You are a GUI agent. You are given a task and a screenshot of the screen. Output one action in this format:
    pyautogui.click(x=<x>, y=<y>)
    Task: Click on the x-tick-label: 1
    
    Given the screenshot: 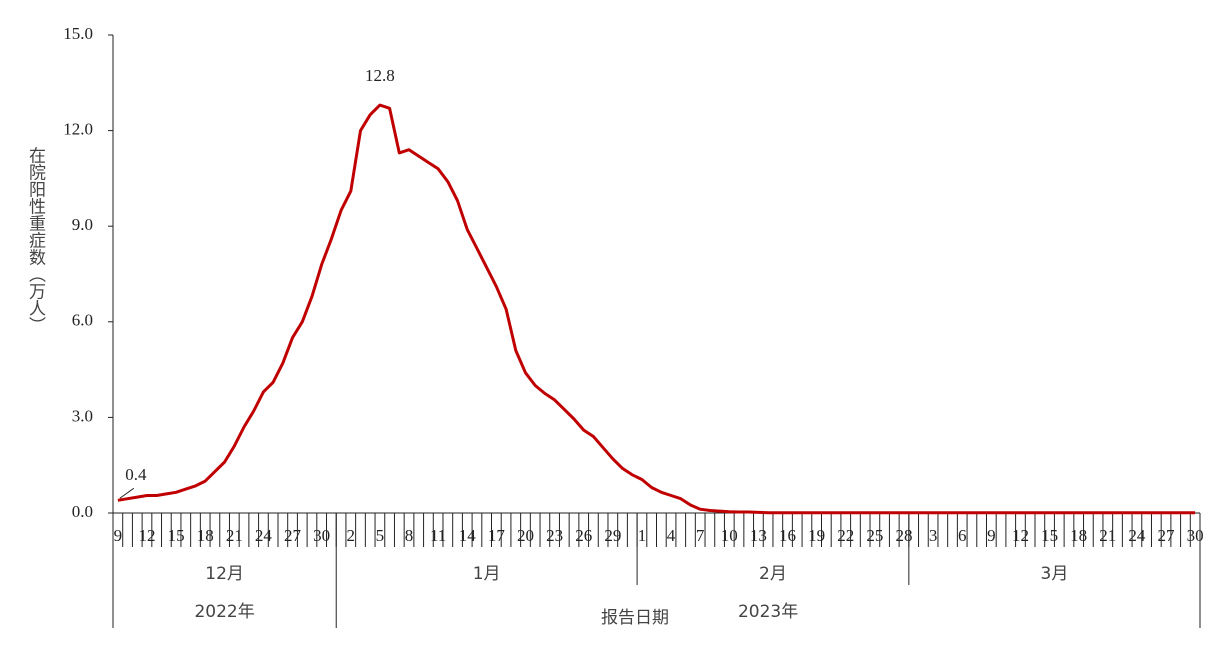 What is the action you would take?
    pyautogui.click(x=642, y=535)
    